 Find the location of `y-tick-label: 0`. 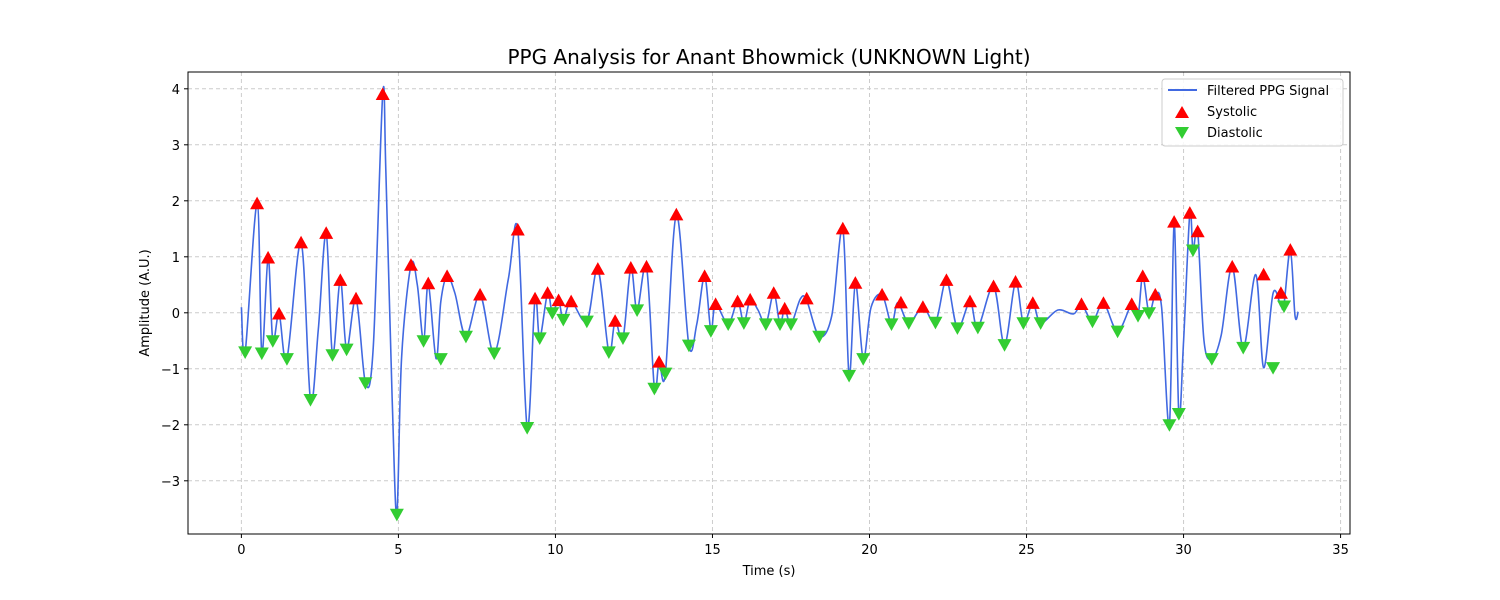

y-tick-label: 0 is located at coordinates (176, 314).